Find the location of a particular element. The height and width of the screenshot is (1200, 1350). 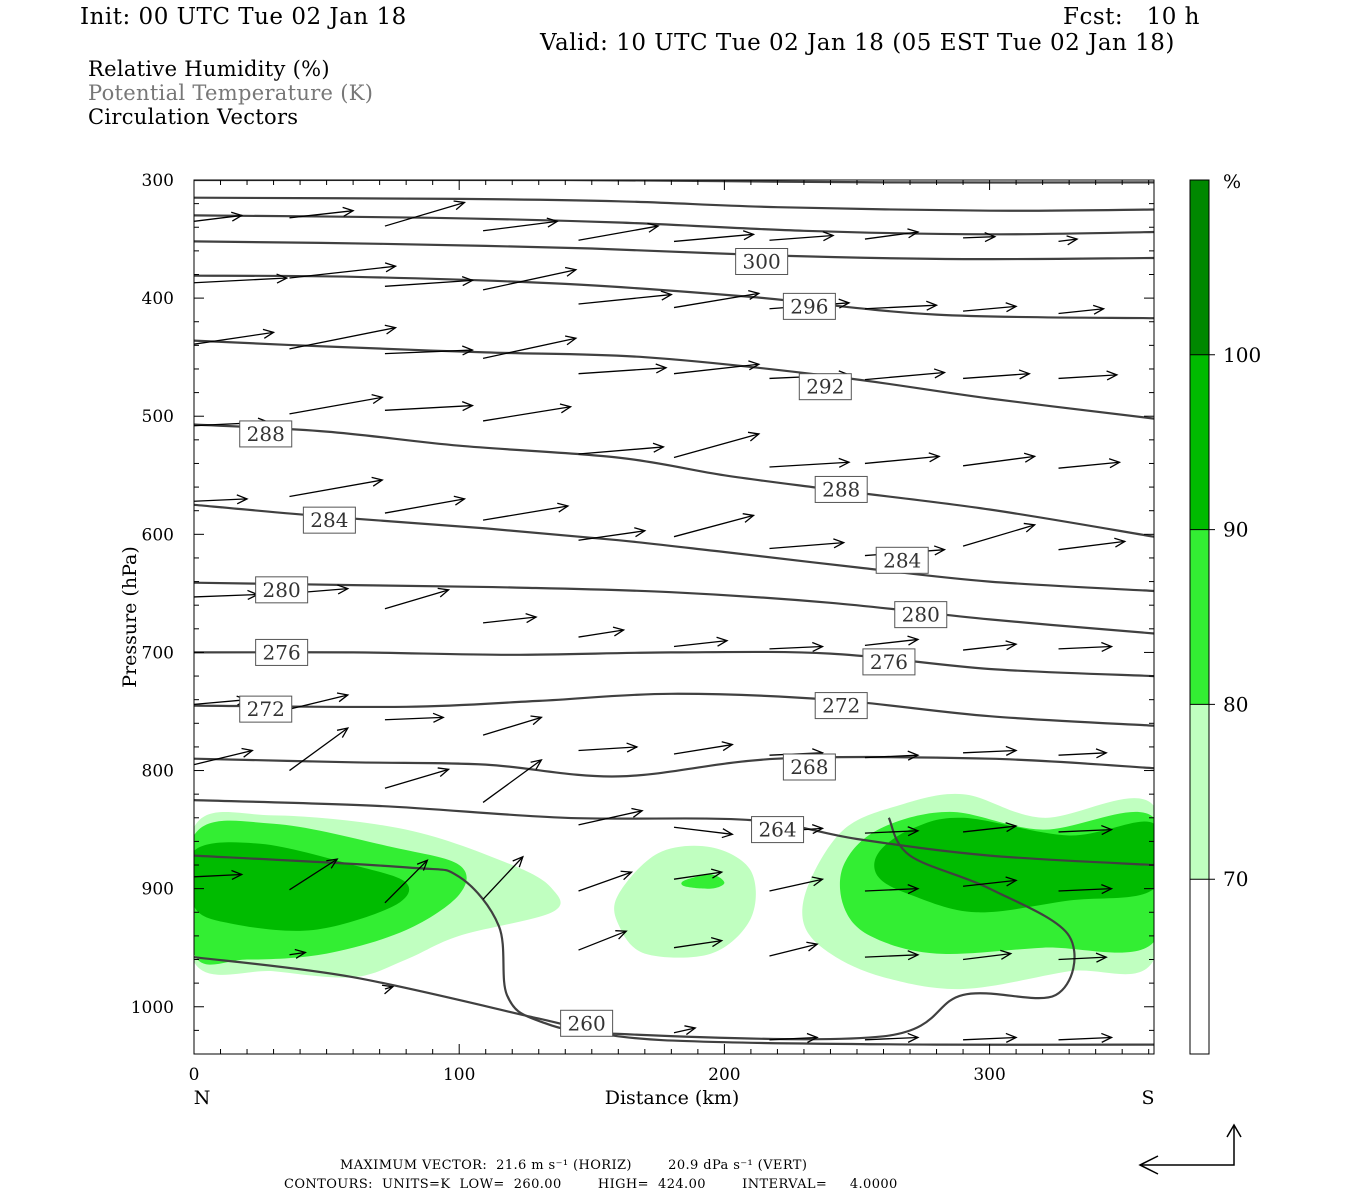

svg-text: 288 is located at coordinates (266, 434).